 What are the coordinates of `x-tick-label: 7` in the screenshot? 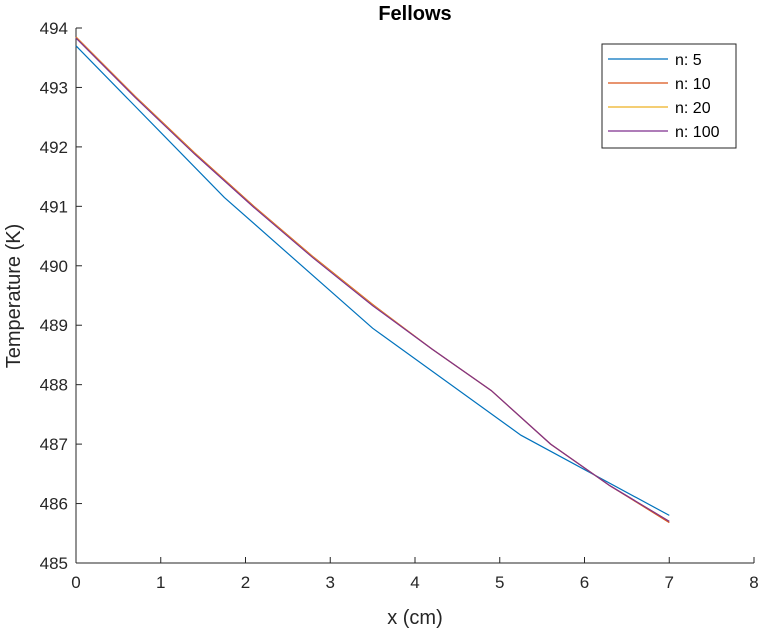 It's located at (669, 582).